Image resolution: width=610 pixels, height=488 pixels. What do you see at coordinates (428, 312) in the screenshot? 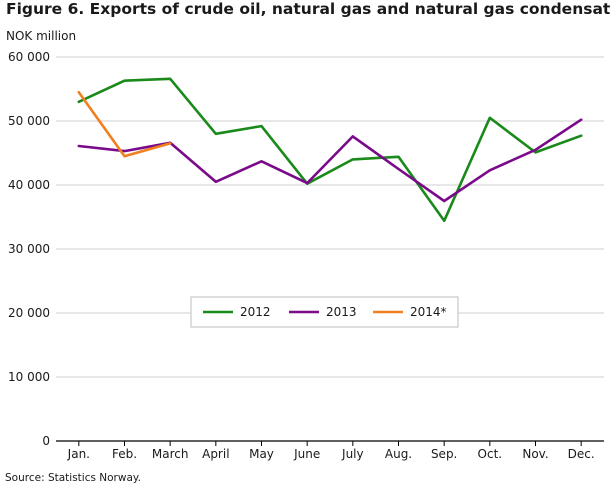
I see `legend-label: 2014*` at bounding box center [428, 312].